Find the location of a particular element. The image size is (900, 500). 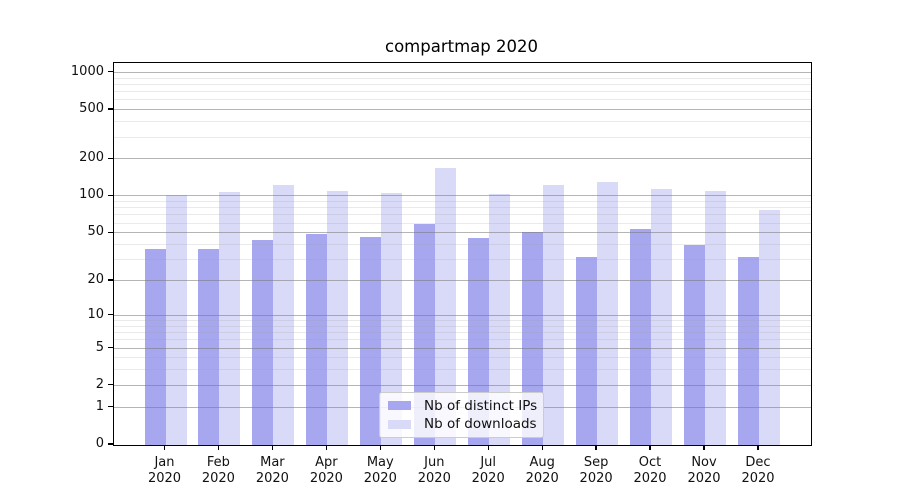

y-axis-tick-label: 2 is located at coordinates (99, 384).